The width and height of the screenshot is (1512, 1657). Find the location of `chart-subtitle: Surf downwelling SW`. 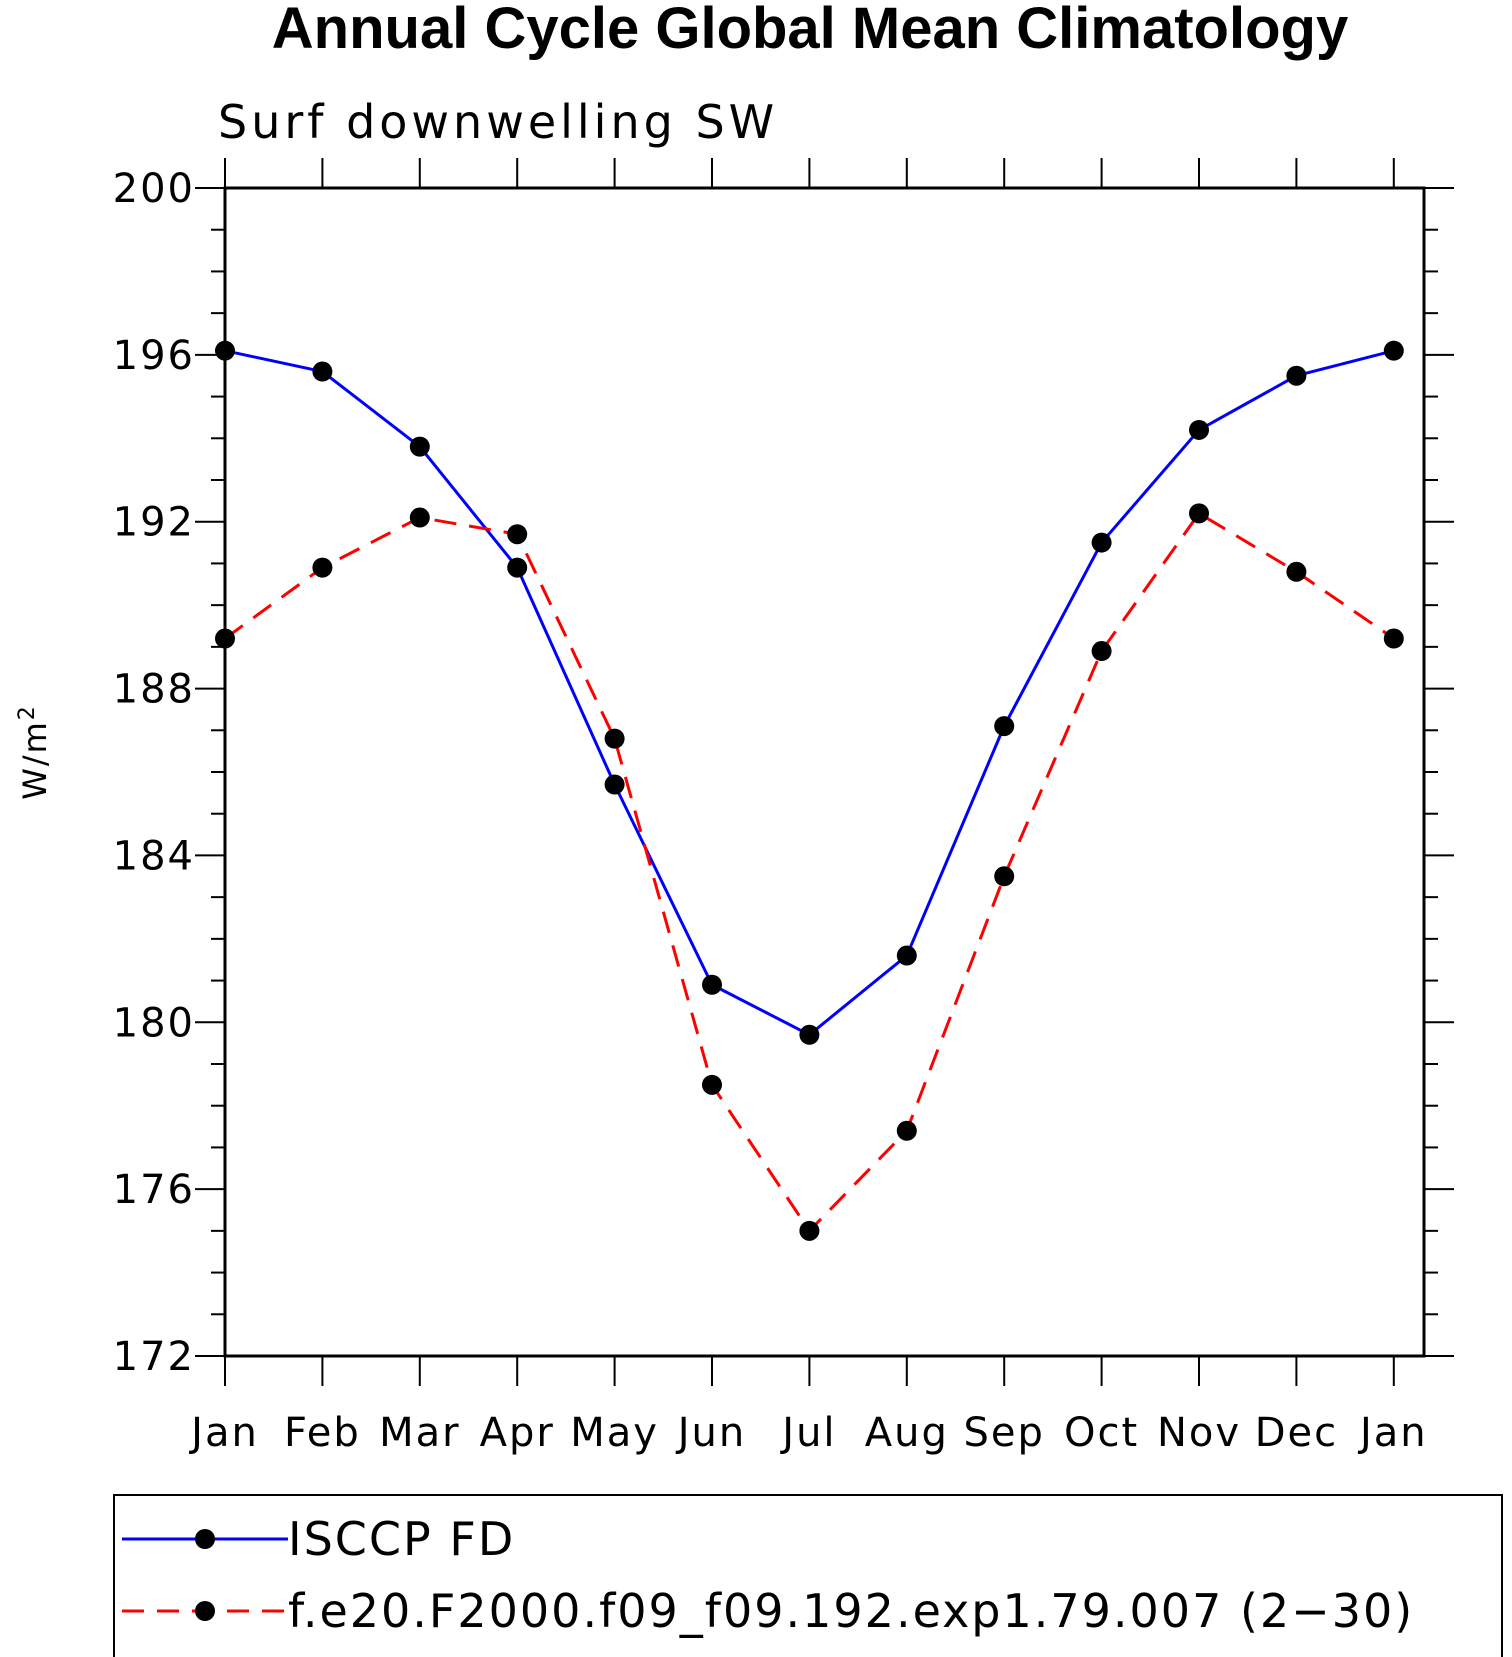

chart-subtitle: Surf downwelling SW is located at coordinates (498, 122).